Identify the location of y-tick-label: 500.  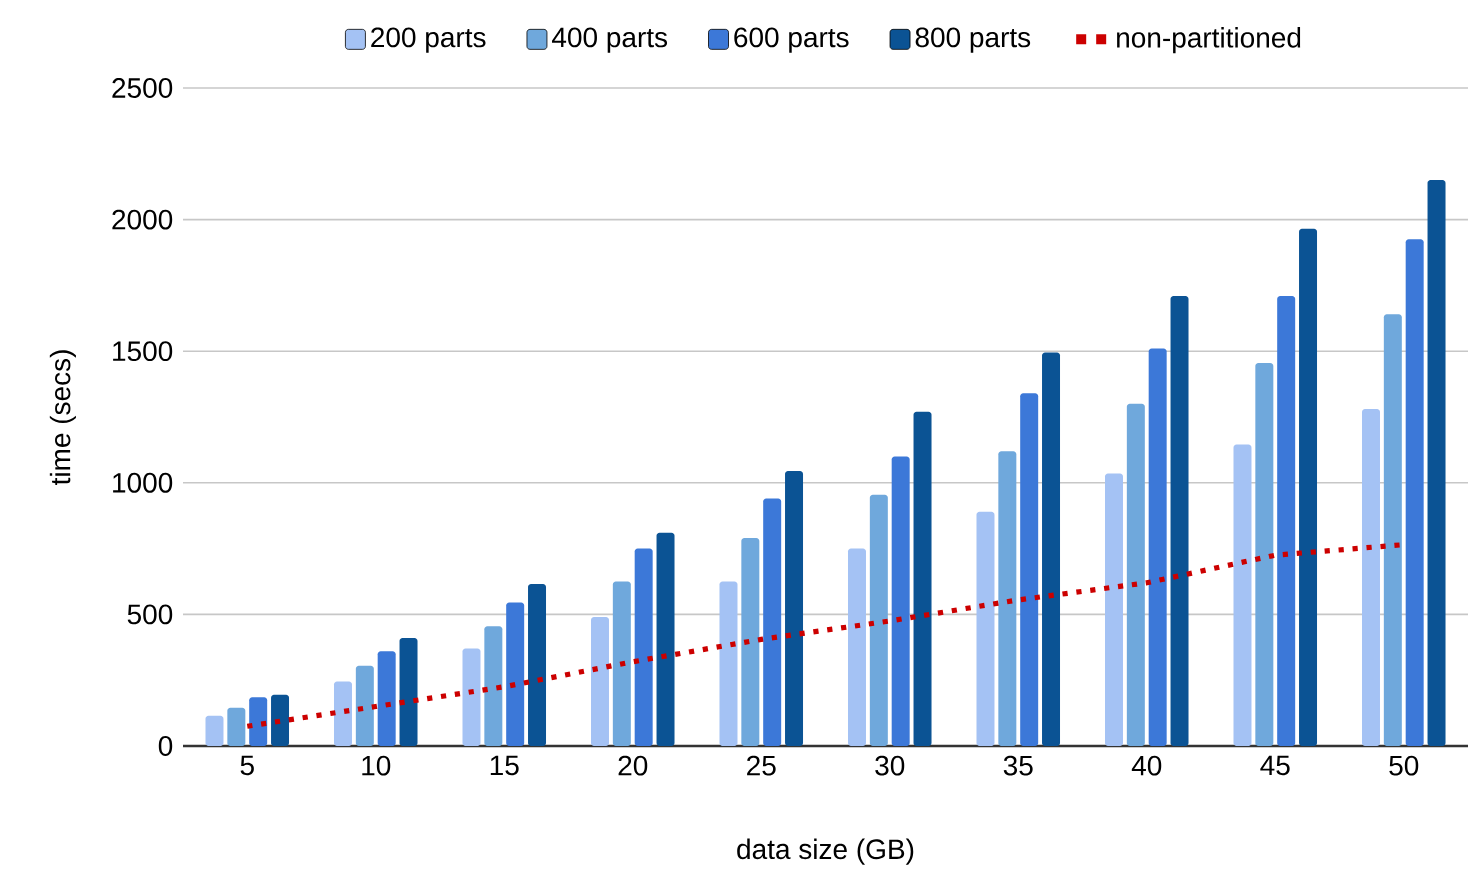
(150, 614).